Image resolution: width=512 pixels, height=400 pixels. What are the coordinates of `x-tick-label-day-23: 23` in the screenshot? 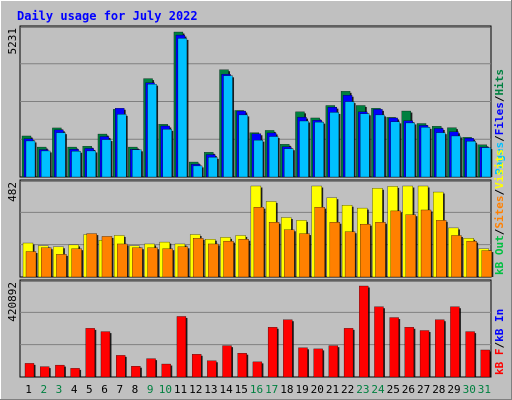 It's located at (362, 389).